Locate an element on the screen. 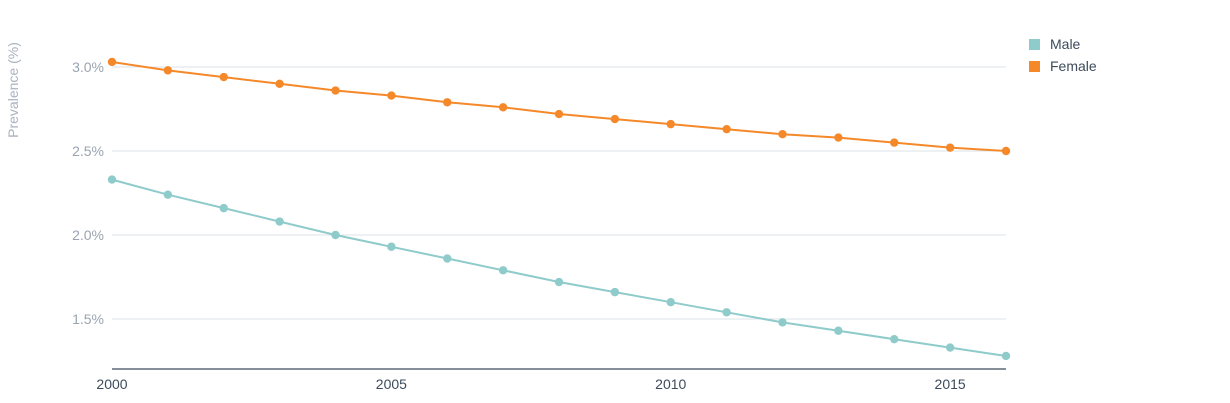 The image size is (1230, 403). x-tick-label: 2010 is located at coordinates (670, 384).